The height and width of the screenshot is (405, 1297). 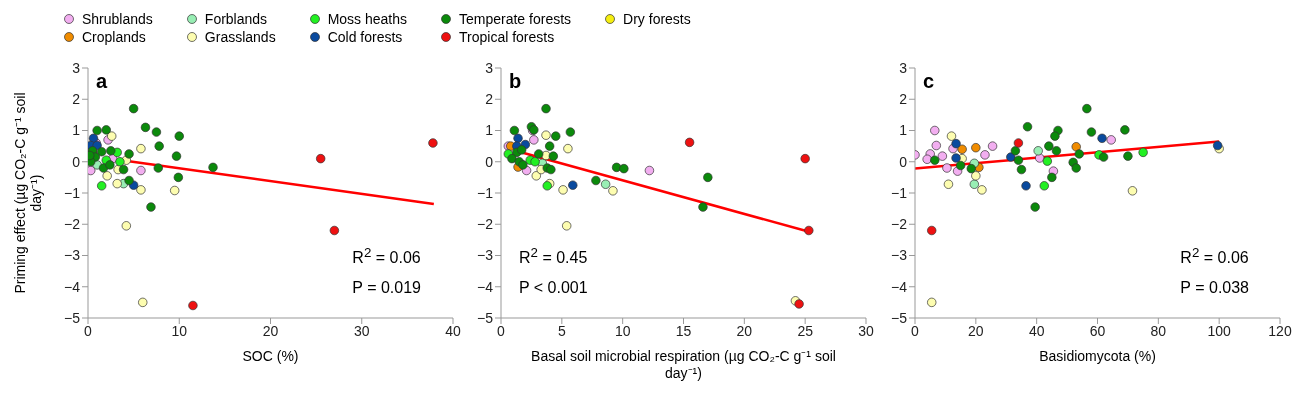 I want to click on legend-label: Forblands, so click(x=236, y=19).